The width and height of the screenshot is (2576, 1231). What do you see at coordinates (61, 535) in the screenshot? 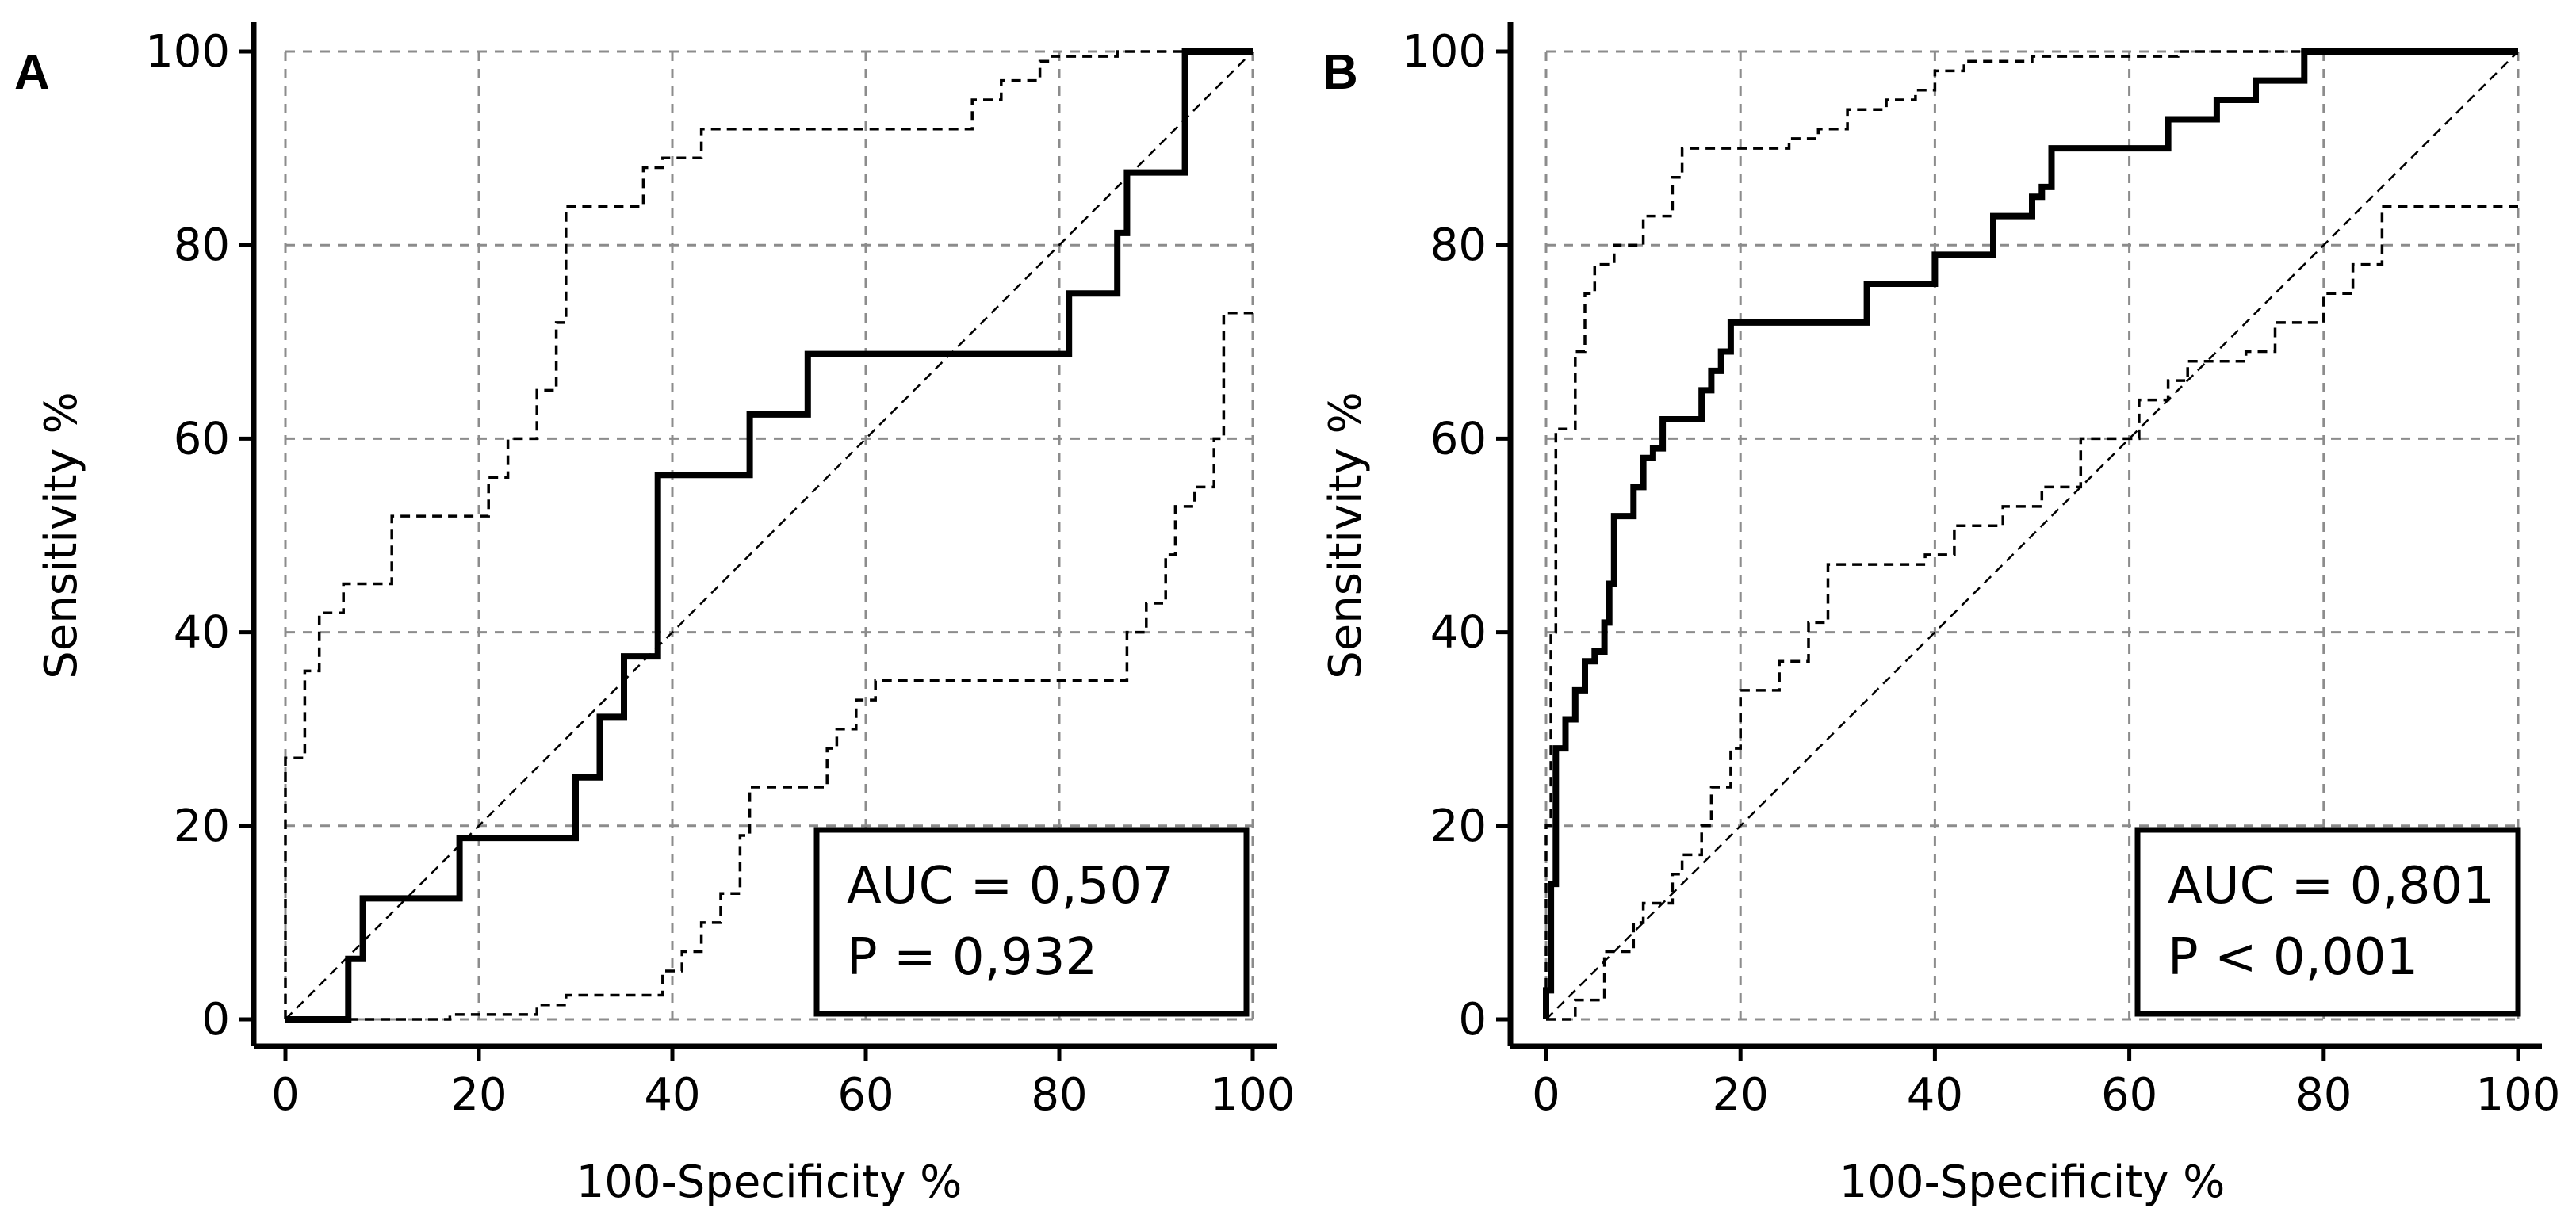
I see `chart-a-y-axis-title: Sensitivity %` at bounding box center [61, 535].